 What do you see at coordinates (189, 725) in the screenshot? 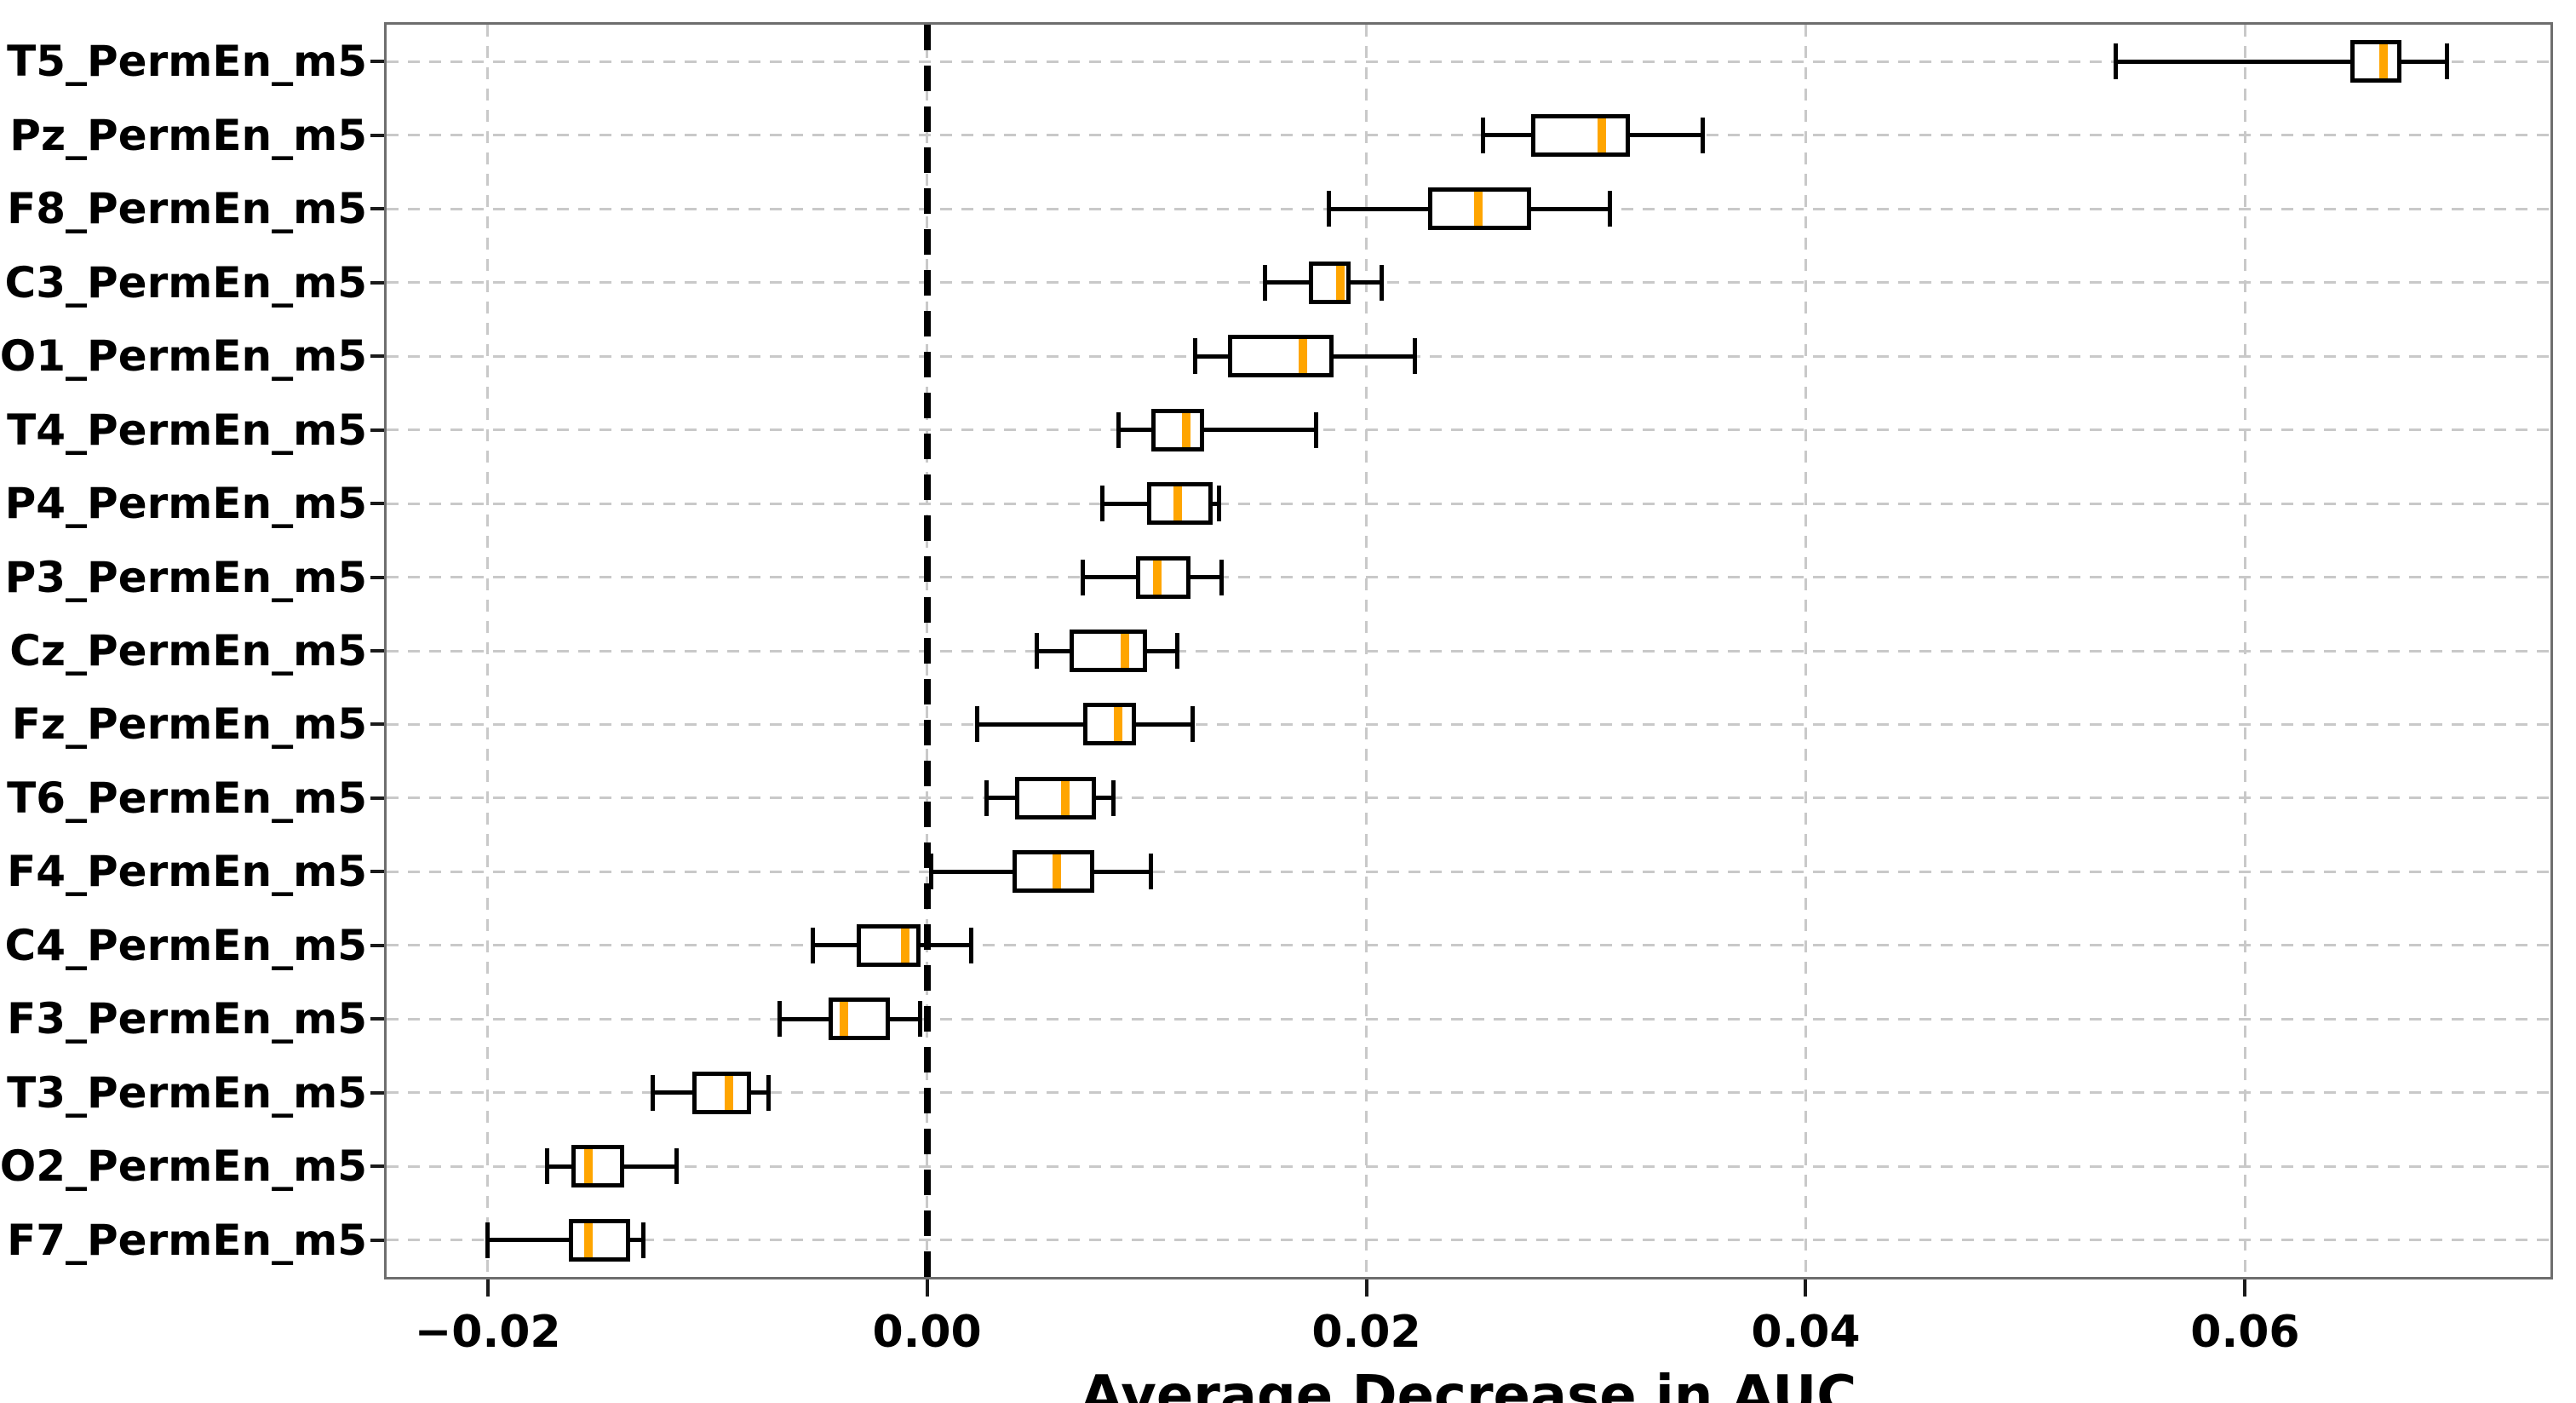
I see `y-tick-label: Fz_PermEn_m5` at bounding box center [189, 725].